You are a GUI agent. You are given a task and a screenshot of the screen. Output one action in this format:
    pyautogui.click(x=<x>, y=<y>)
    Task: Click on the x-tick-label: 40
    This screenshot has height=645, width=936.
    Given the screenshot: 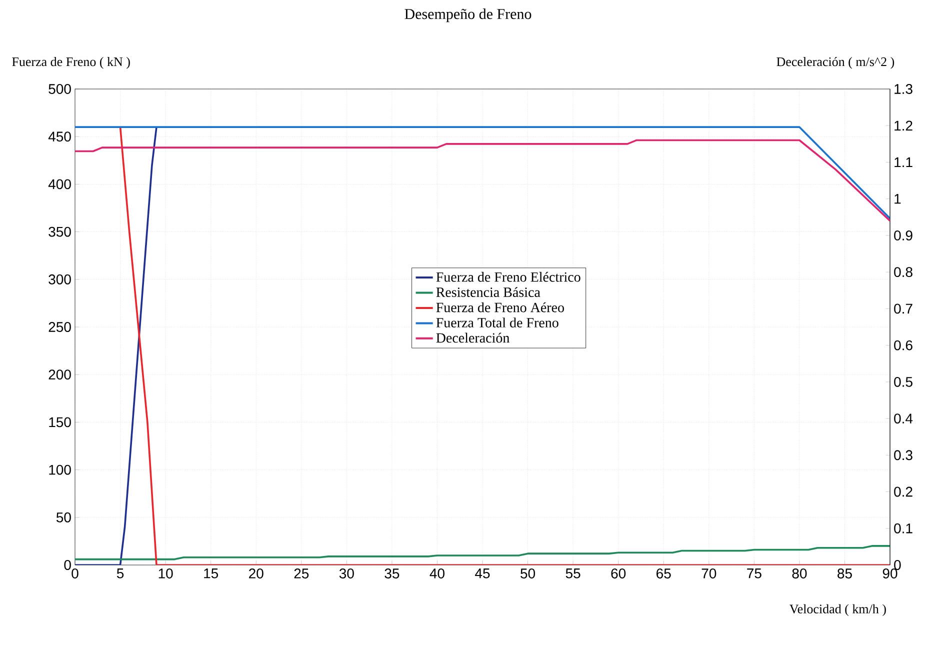 What is the action you would take?
    pyautogui.click(x=437, y=573)
    